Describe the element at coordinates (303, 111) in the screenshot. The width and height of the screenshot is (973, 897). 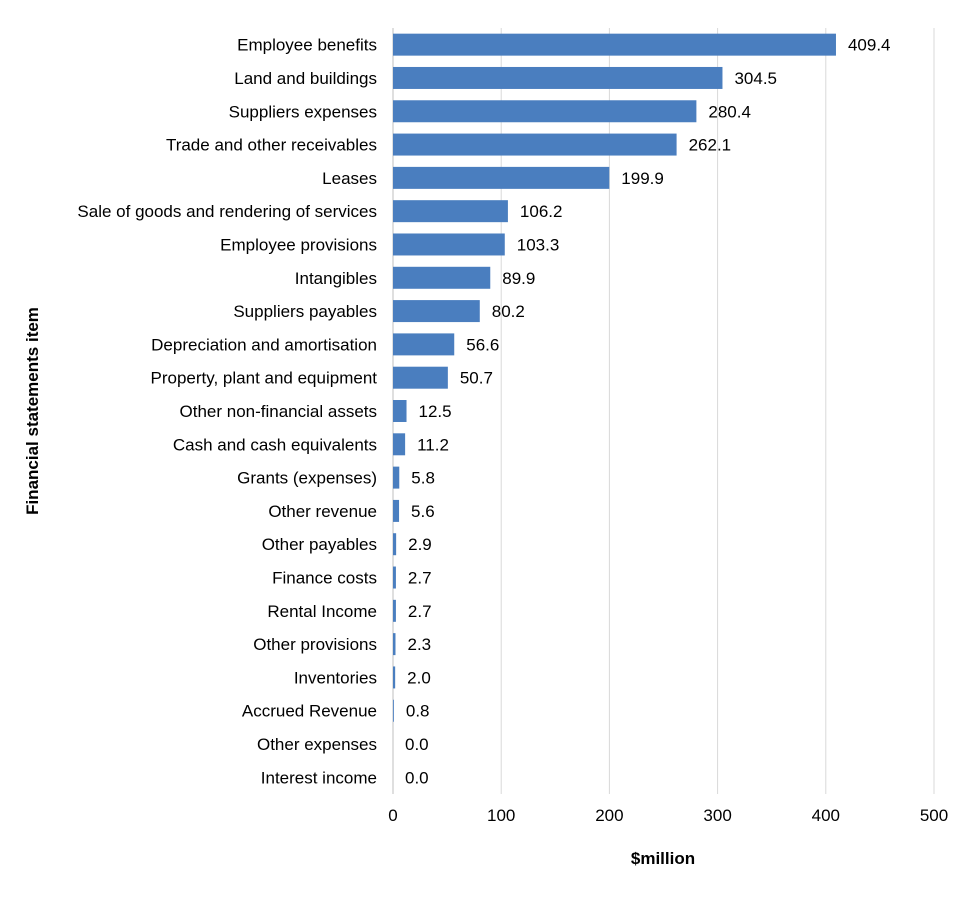
I see `category-label: Suppliers expenses` at that location.